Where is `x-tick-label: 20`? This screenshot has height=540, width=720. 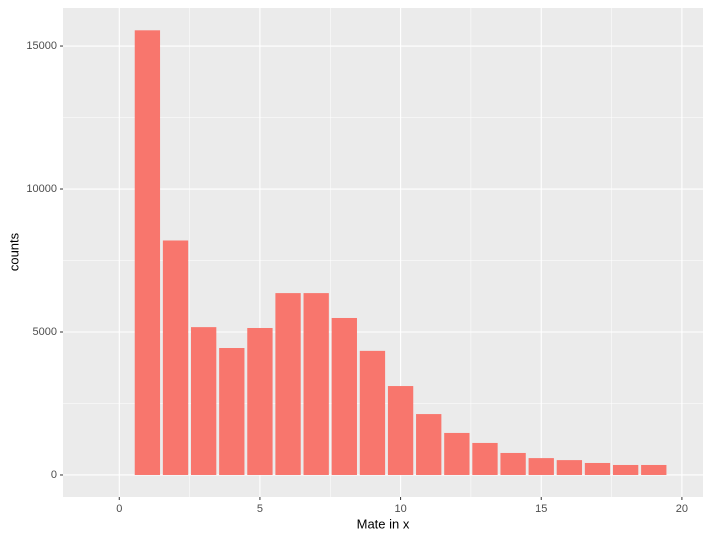 x-tick-label: 20 is located at coordinates (682, 509).